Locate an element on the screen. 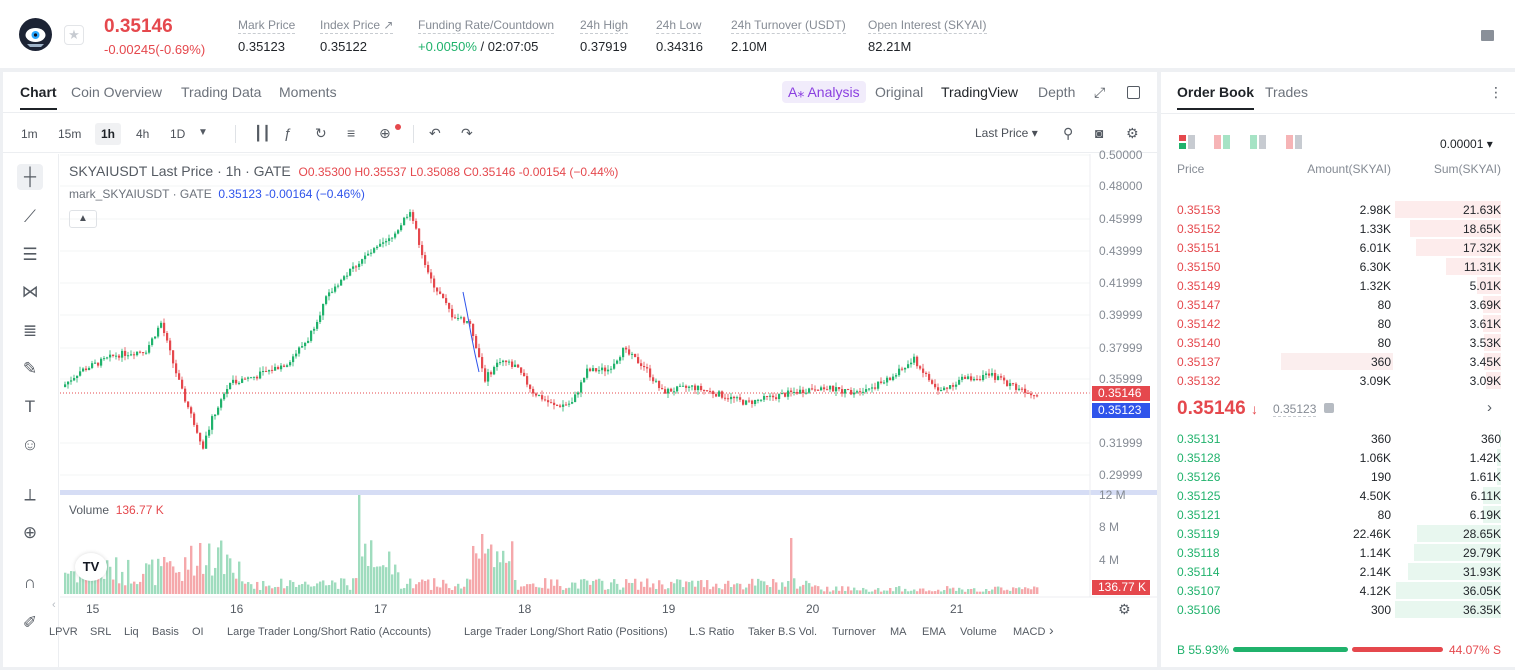 The height and width of the screenshot is (670, 1515). magnet-icon: ∩ is located at coordinates (30, 582).